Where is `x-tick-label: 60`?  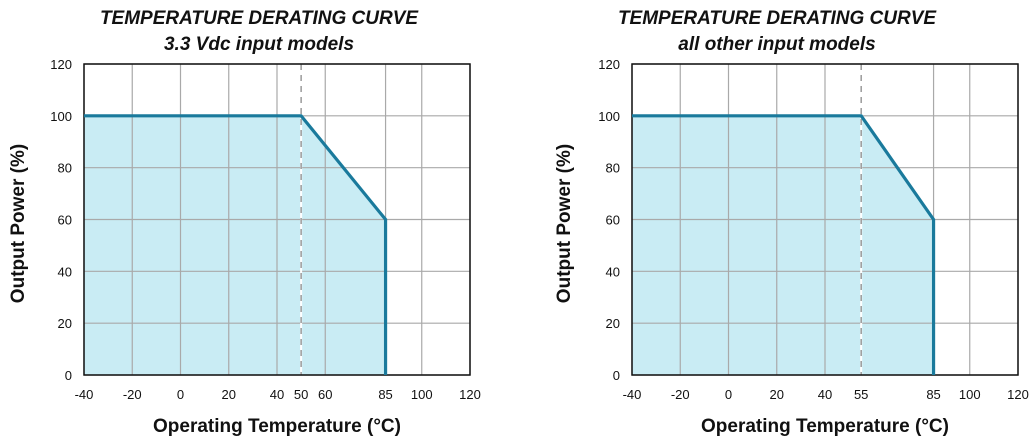 x-tick-label: 60 is located at coordinates (325, 394).